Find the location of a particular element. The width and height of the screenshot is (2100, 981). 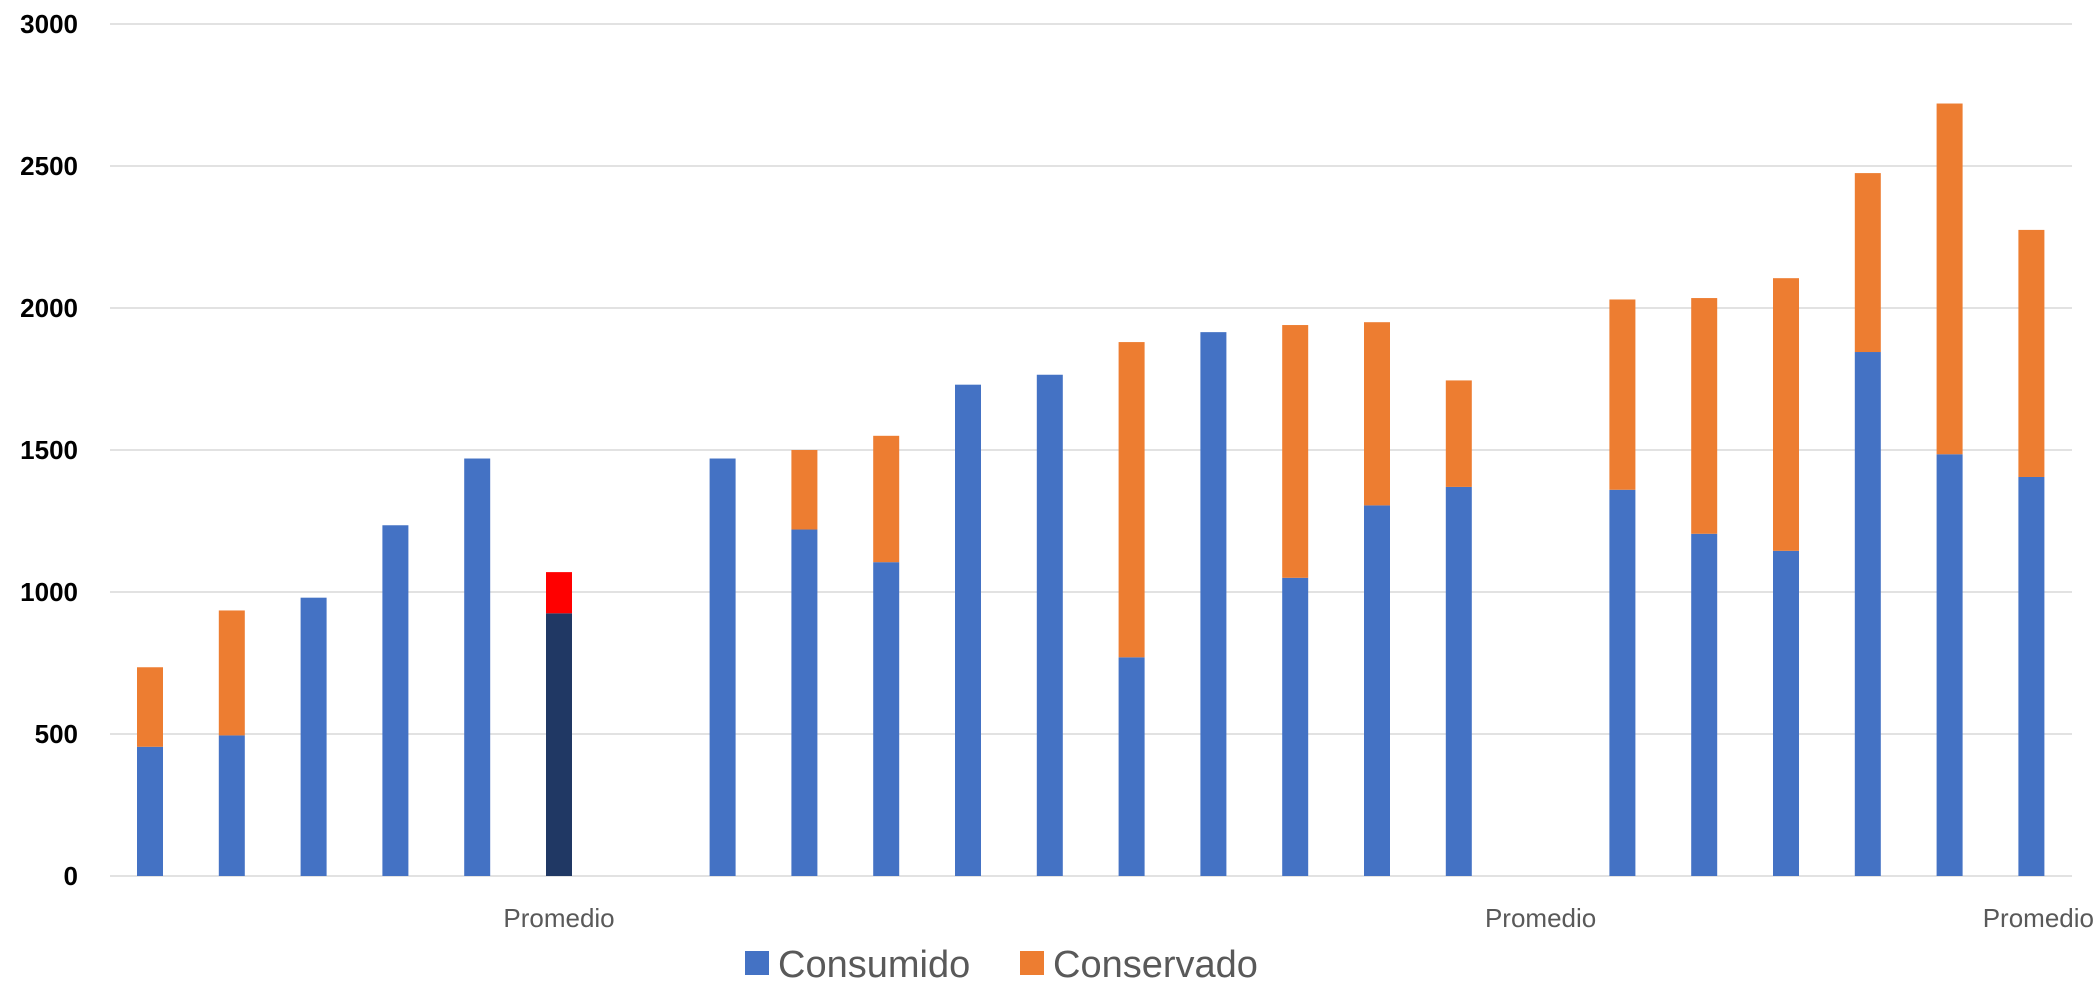

y-tick-label: 0 is located at coordinates (71, 876).